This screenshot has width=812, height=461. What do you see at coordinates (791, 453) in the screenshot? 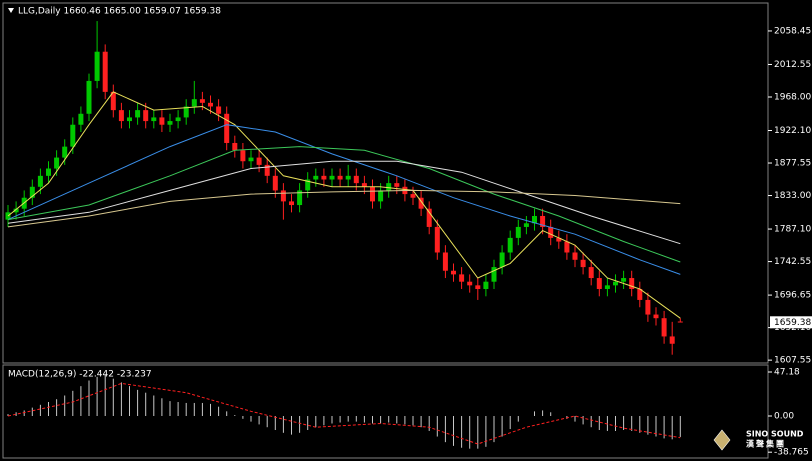
I see `y-tick-label: -38.765` at bounding box center [791, 453].